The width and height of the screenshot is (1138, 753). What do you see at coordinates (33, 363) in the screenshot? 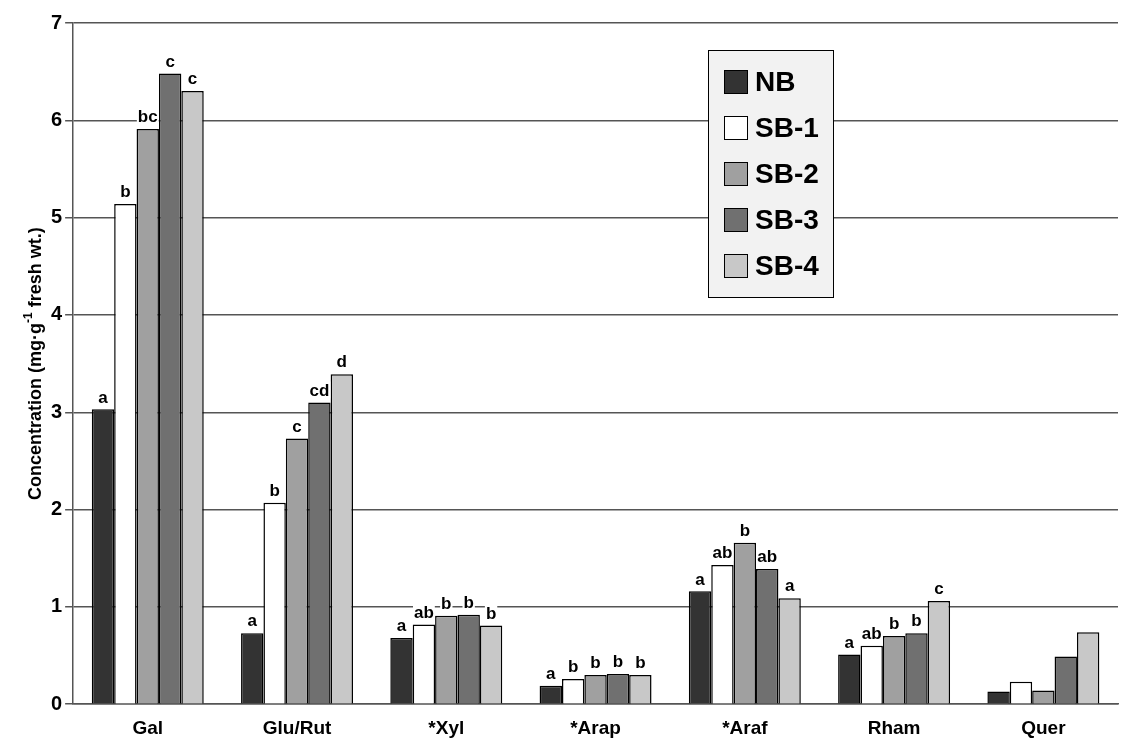
I see `y-axis-title: Concentration (mg·g-1 fresh wt.)` at bounding box center [33, 363].